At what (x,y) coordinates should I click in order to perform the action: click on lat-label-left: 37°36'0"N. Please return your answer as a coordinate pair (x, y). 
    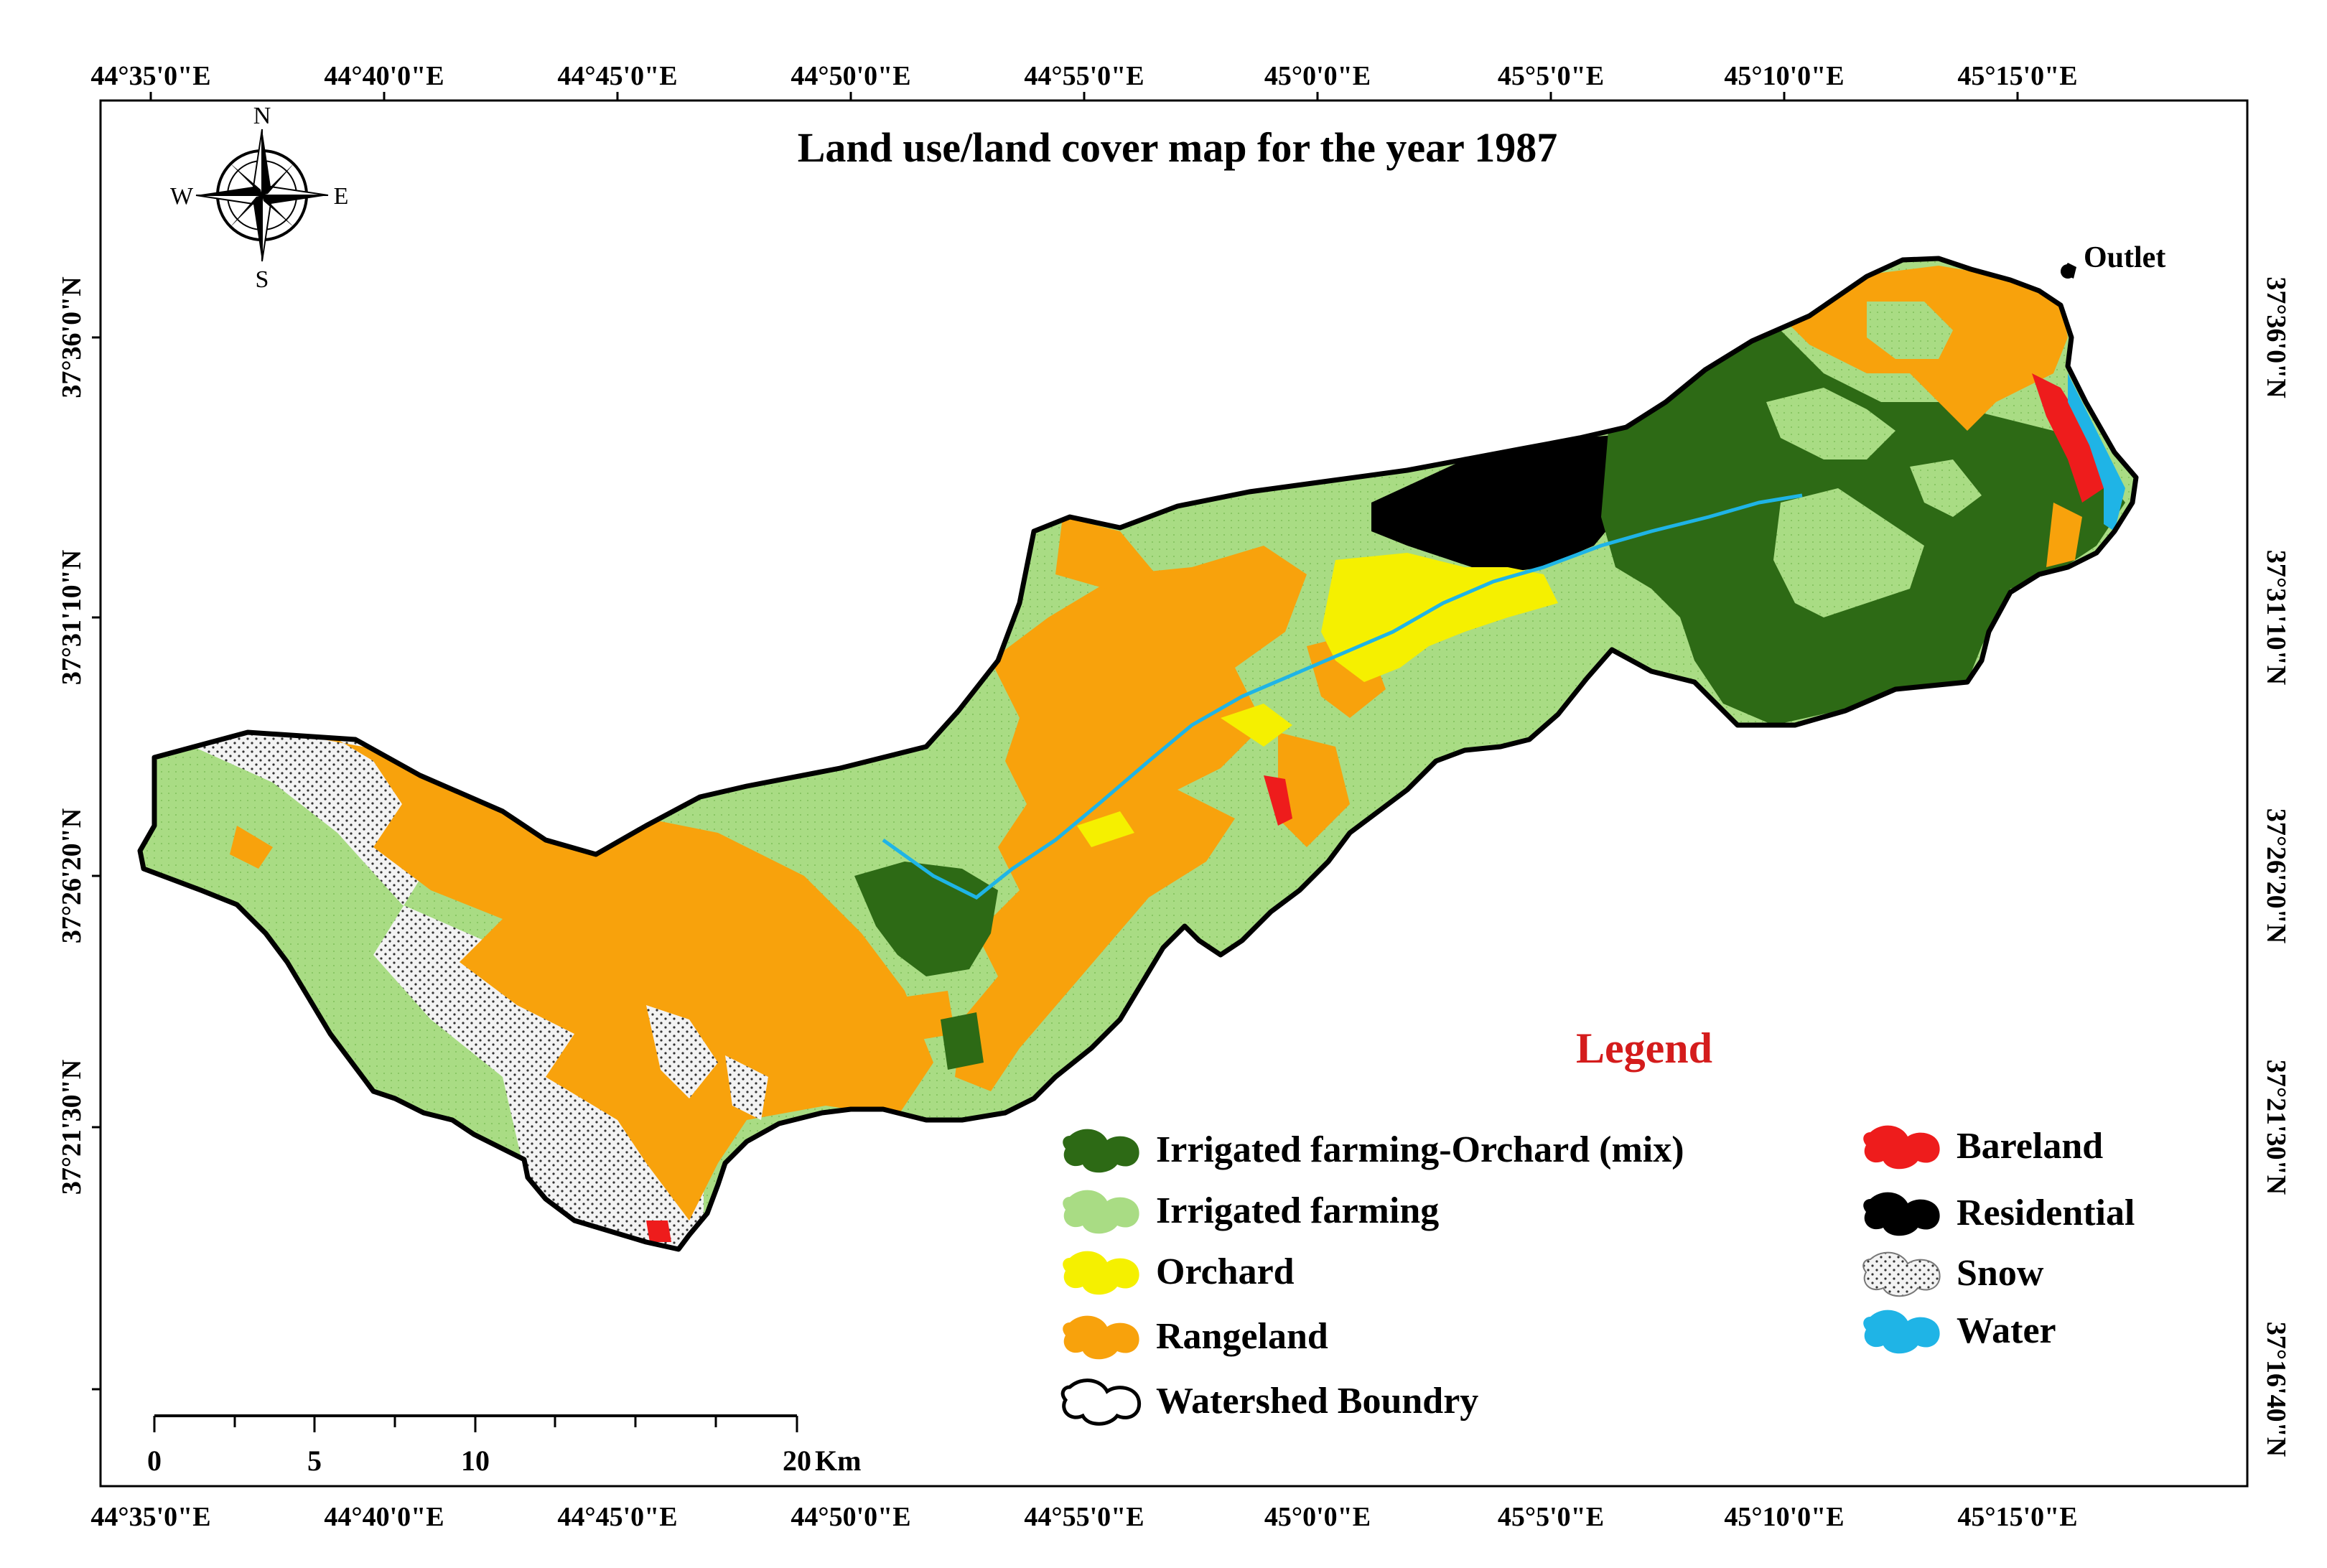
    Looking at the image, I should click on (72, 337).